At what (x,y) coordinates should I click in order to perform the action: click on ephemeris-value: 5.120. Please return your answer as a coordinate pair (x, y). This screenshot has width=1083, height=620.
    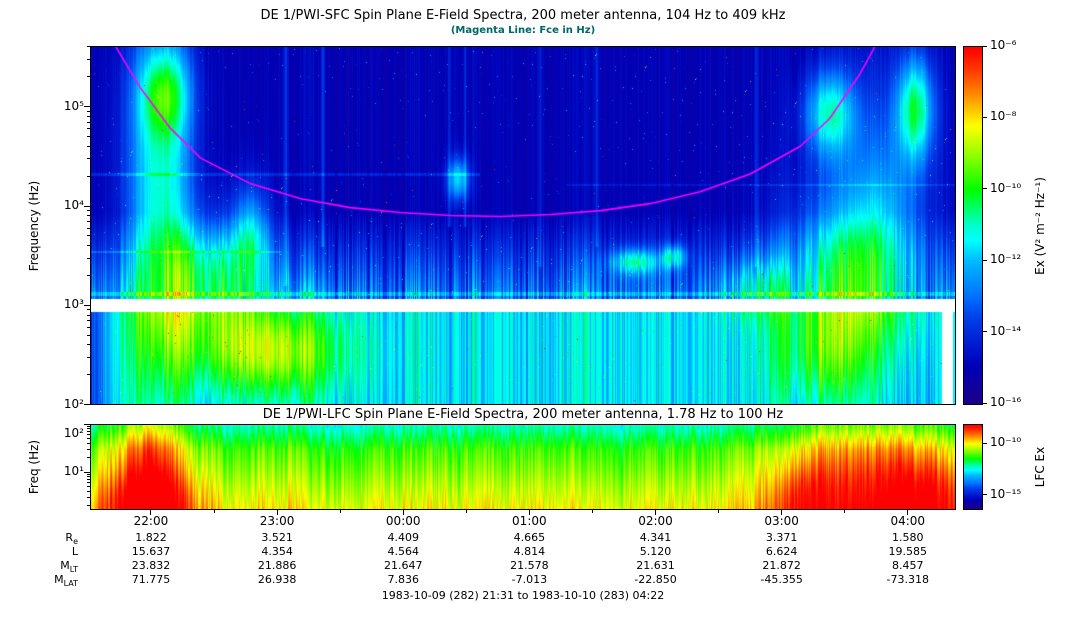
    Looking at the image, I should click on (655, 551).